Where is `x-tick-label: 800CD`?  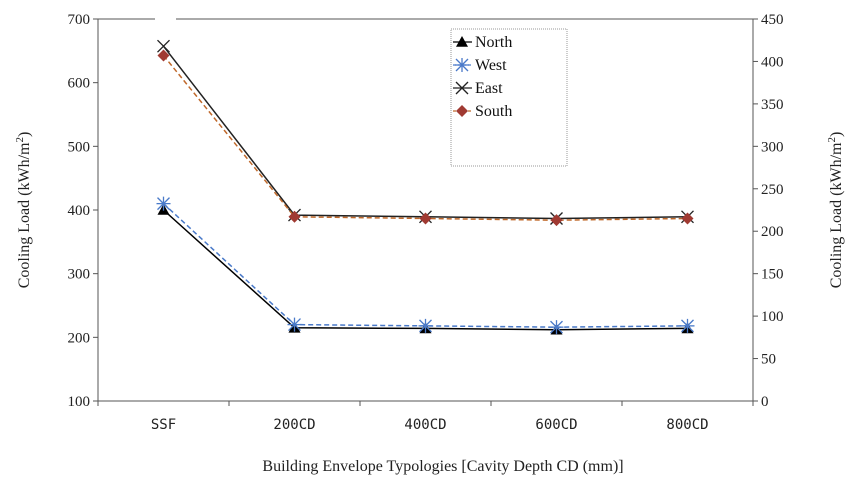 x-tick-label: 800CD is located at coordinates (687, 425).